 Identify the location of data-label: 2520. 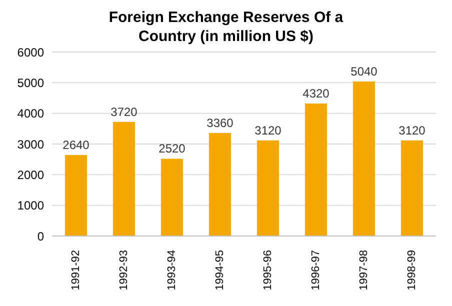
(172, 149).